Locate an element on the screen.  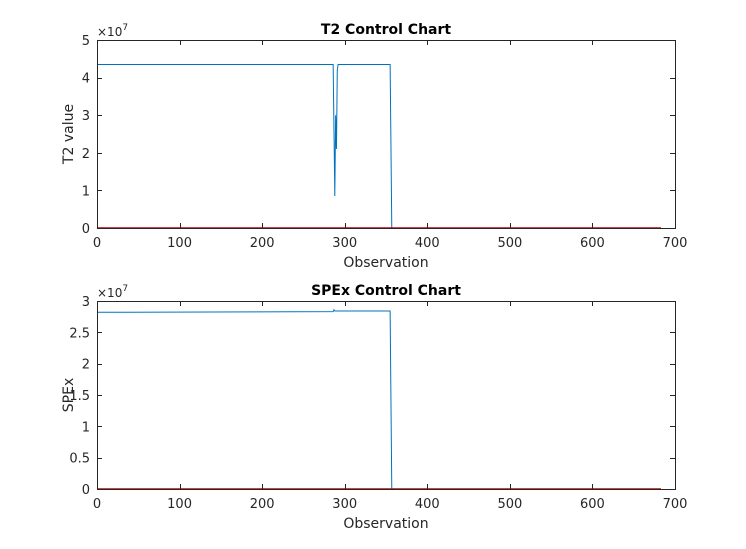
y-tick-label: 2.5 is located at coordinates (79, 333).